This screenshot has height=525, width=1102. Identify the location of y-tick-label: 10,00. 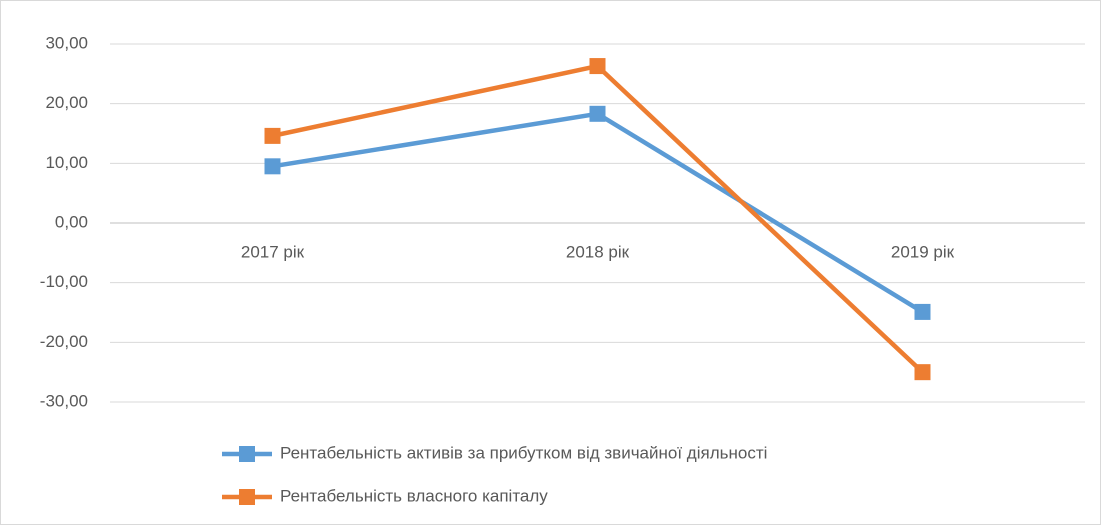
(66, 162).